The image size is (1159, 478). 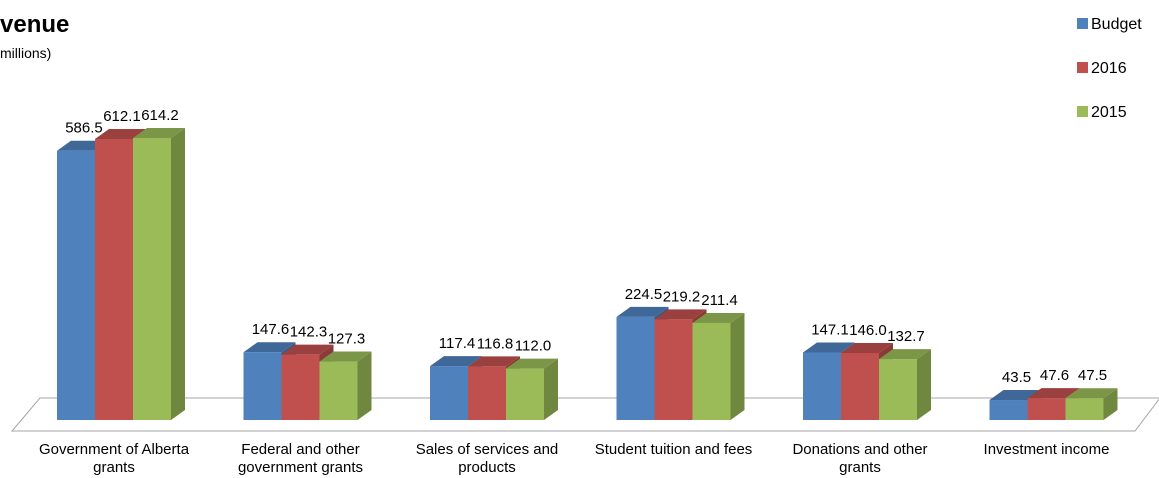 What do you see at coordinates (457, 343) in the screenshot?
I see `data-label: 117.4` at bounding box center [457, 343].